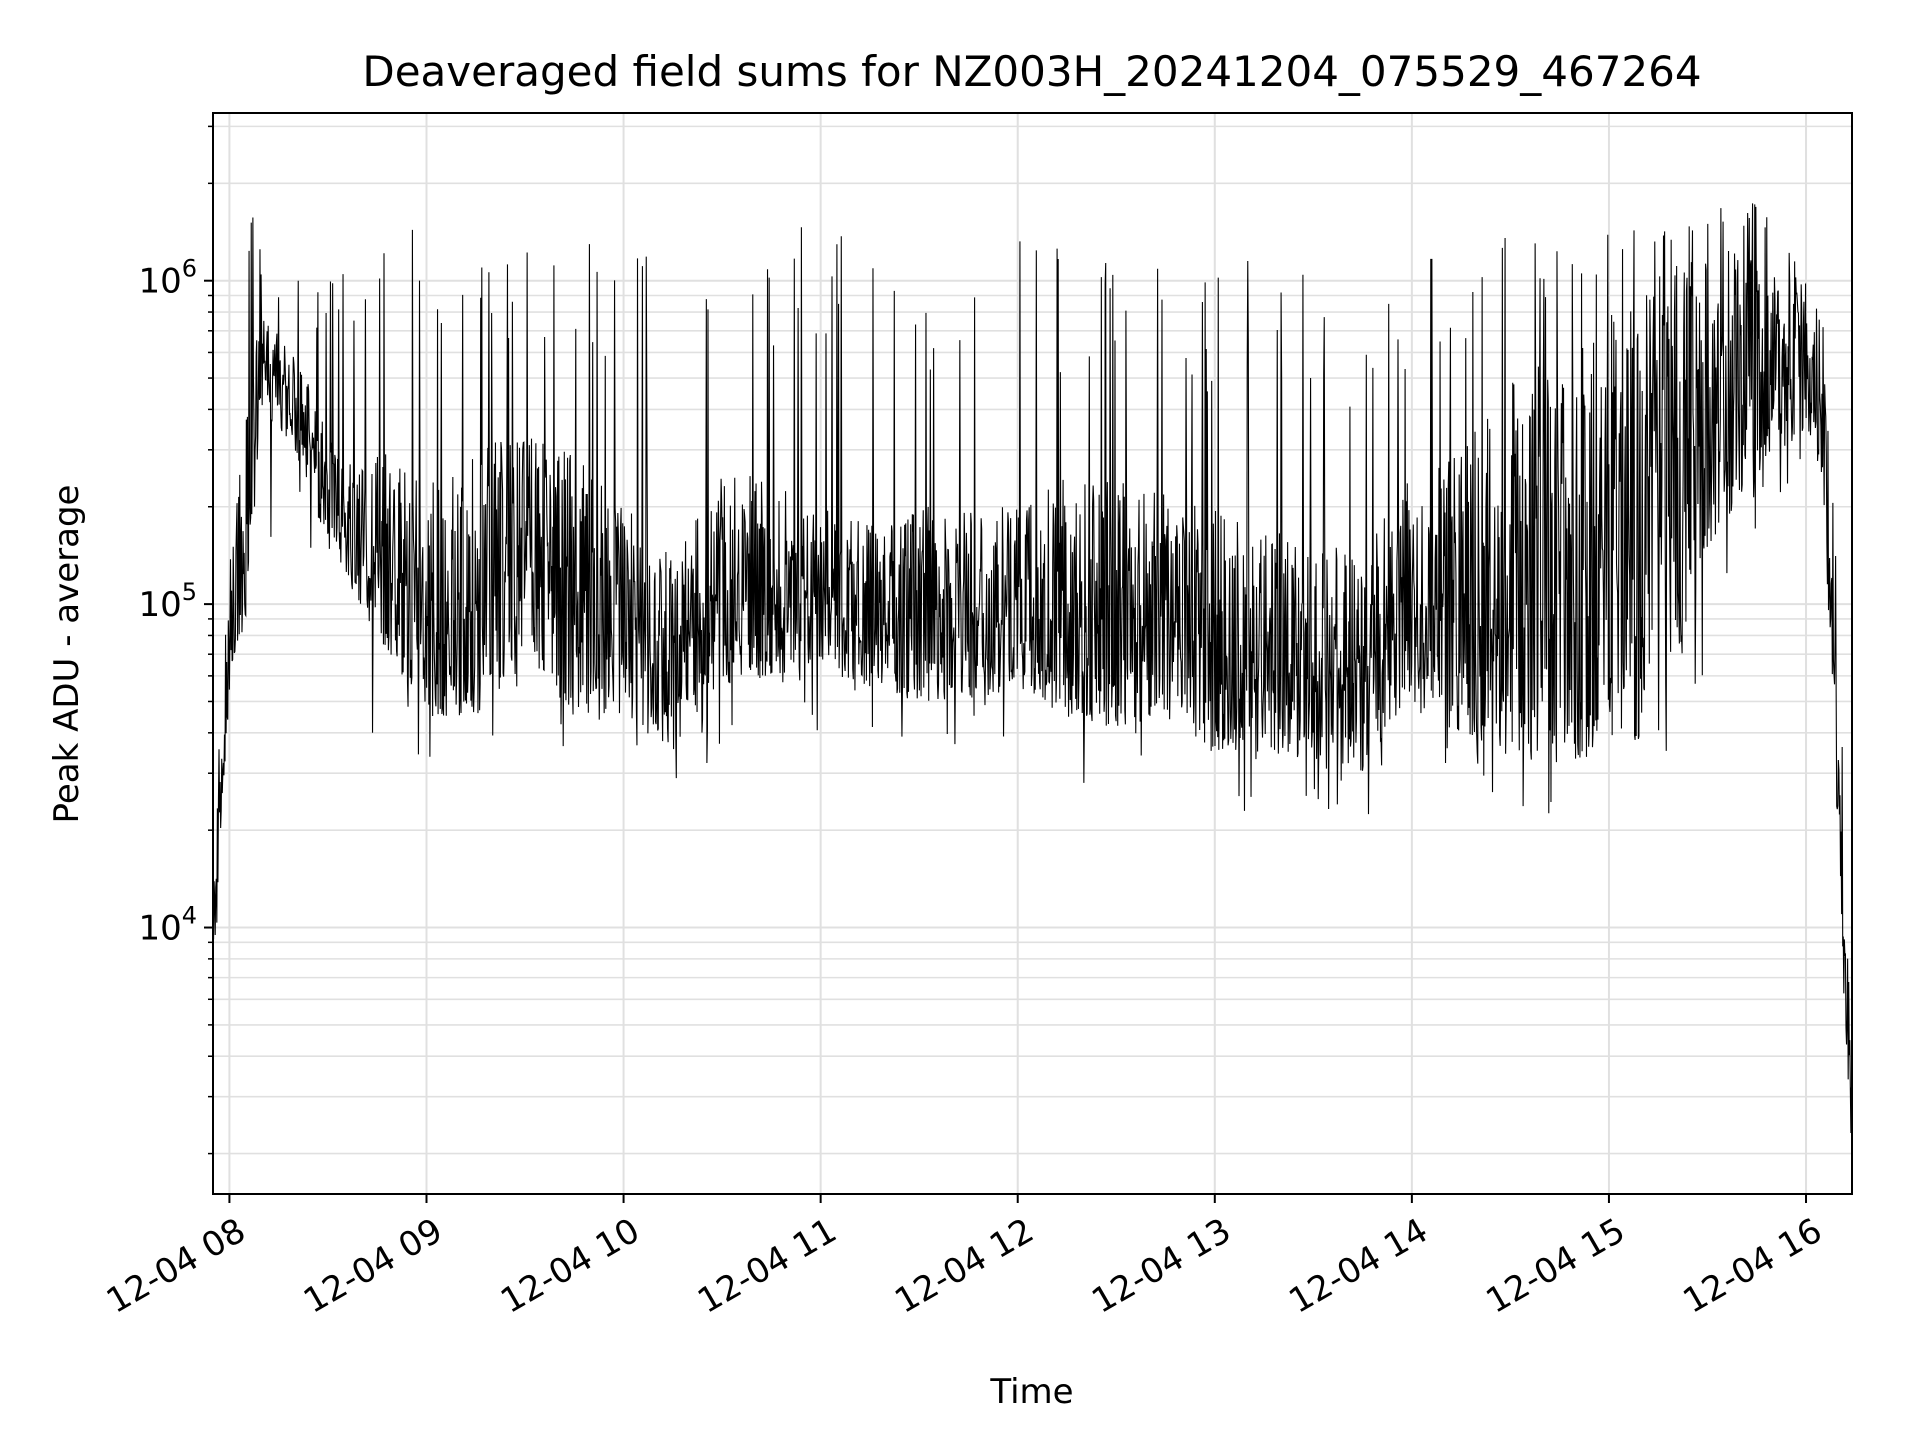  Describe the element at coordinates (167, 601) in the screenshot. I see `y-tick-label: 10⁵` at that location.